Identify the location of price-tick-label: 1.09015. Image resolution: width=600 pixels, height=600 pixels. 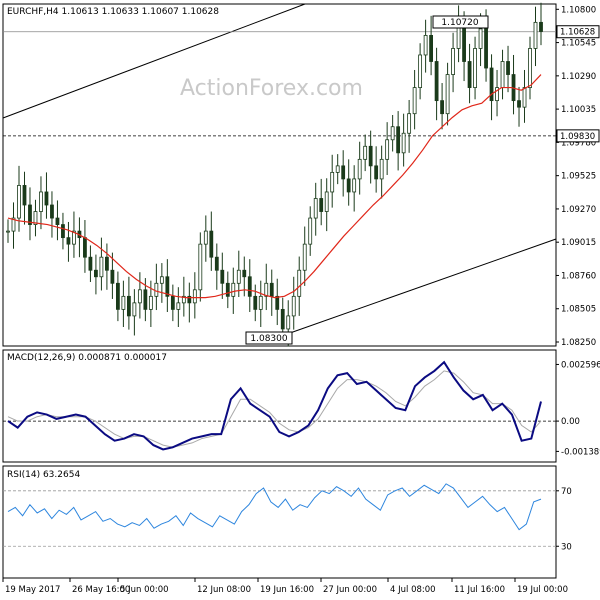
(578, 243).